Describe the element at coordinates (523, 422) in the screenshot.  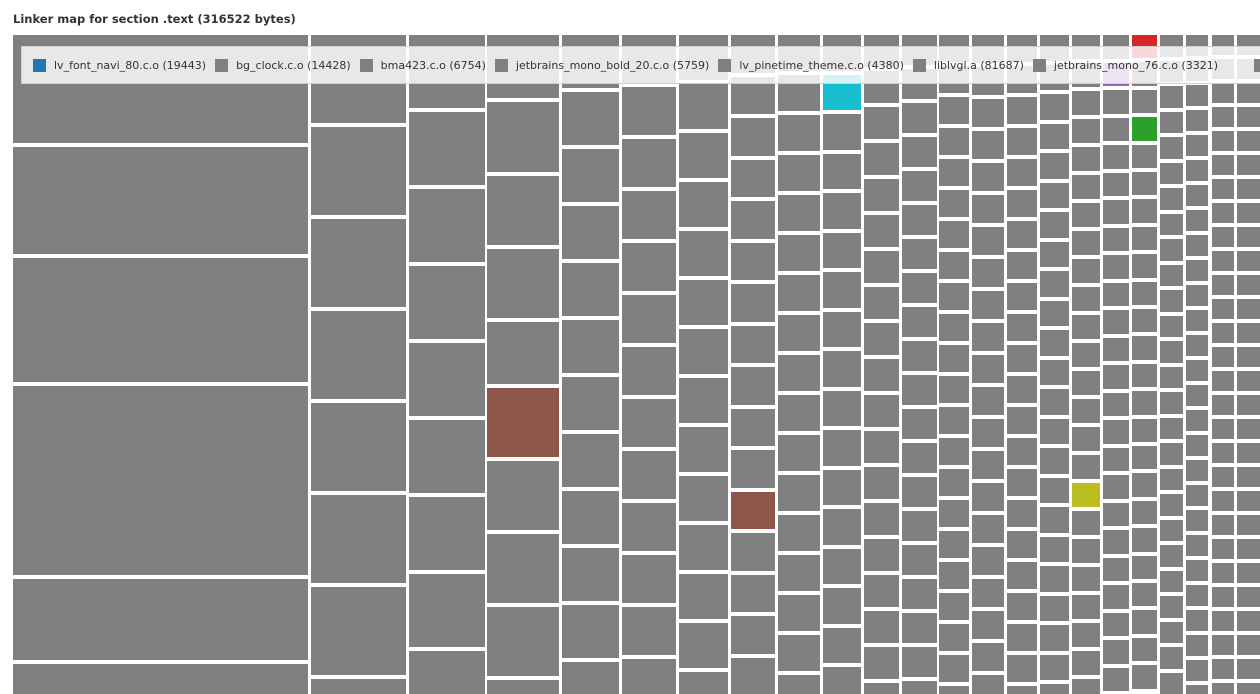
I see `treemap-cell-highlight` at that location.